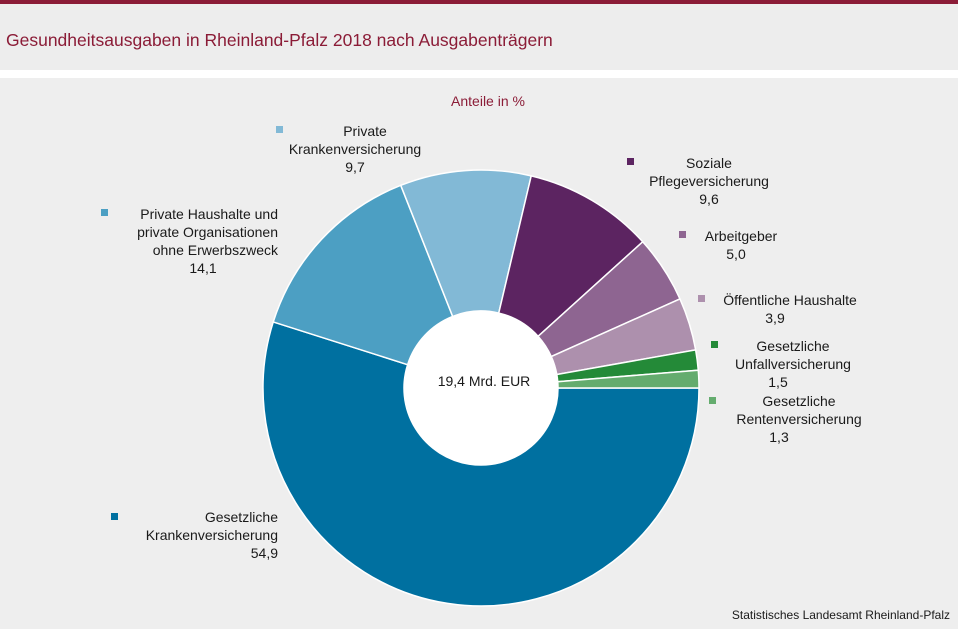  Describe the element at coordinates (365, 131) in the screenshot. I see `label-name-line: Private` at that location.